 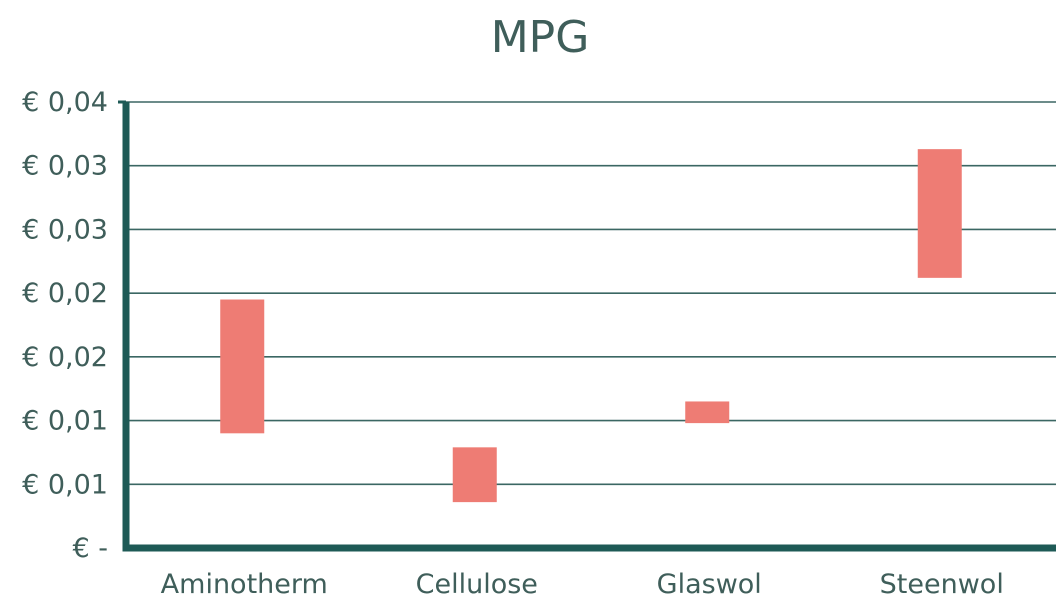 I want to click on x-category-label: Glaswol, so click(x=709, y=584).